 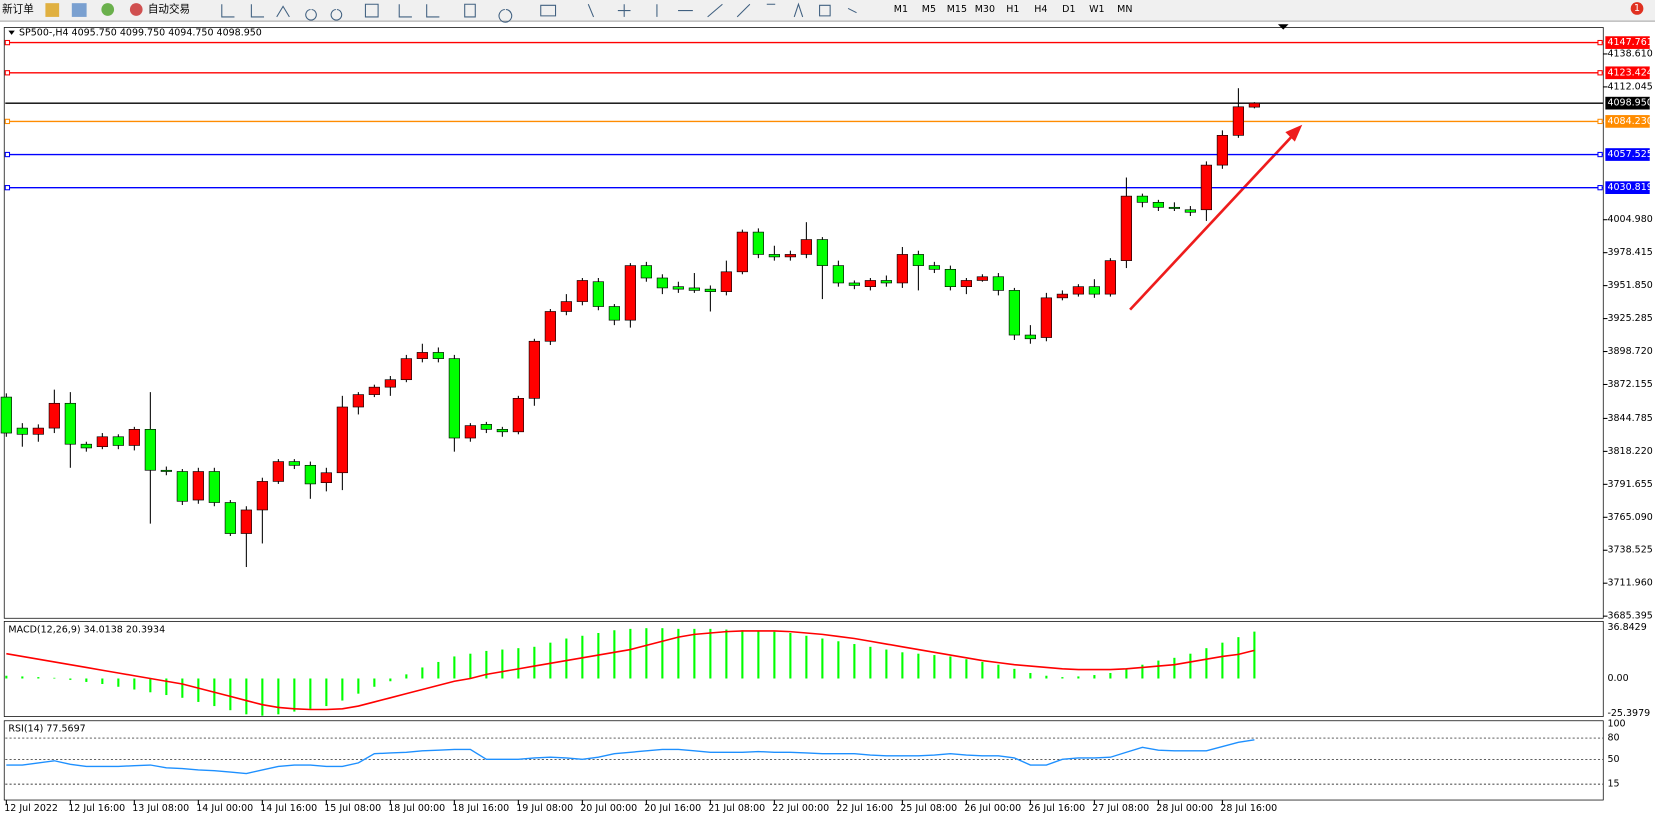 What do you see at coordinates (1124, 9) in the screenshot?
I see `period-button: MN` at bounding box center [1124, 9].